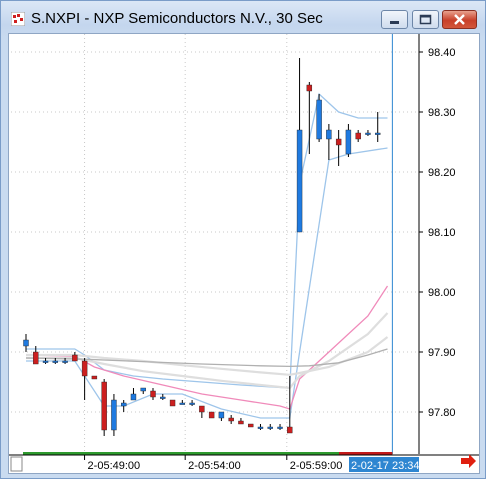 The height and width of the screenshot is (481, 488). I want to click on close-button, so click(459, 19).